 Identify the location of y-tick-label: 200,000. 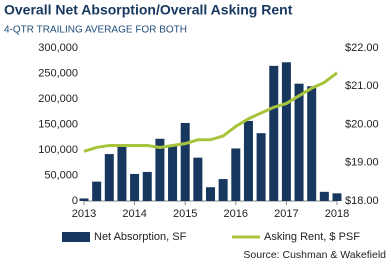
(58, 99).